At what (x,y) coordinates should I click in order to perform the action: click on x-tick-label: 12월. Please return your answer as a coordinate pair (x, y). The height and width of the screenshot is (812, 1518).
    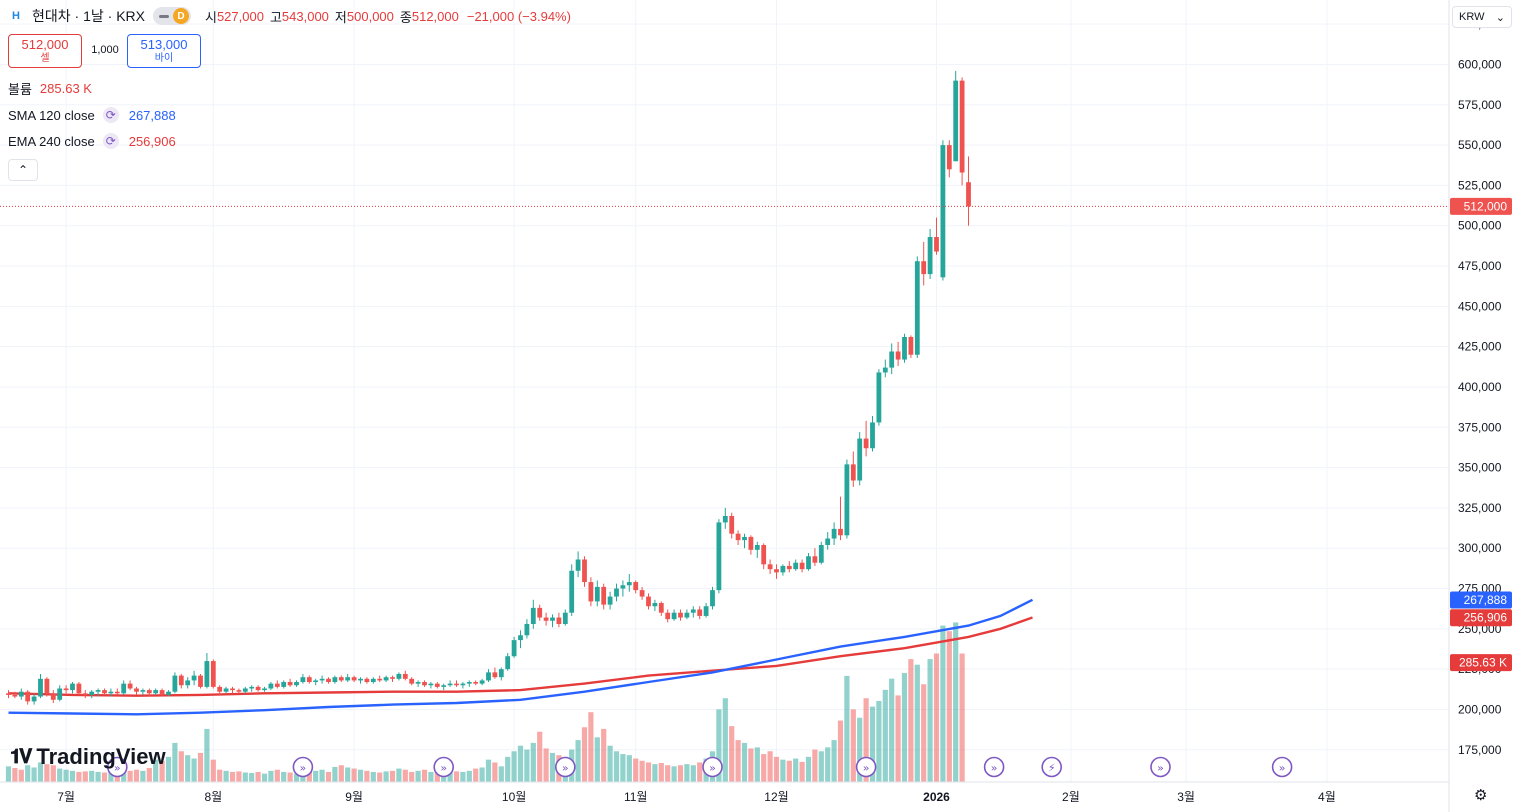
    Looking at the image, I should click on (776, 797).